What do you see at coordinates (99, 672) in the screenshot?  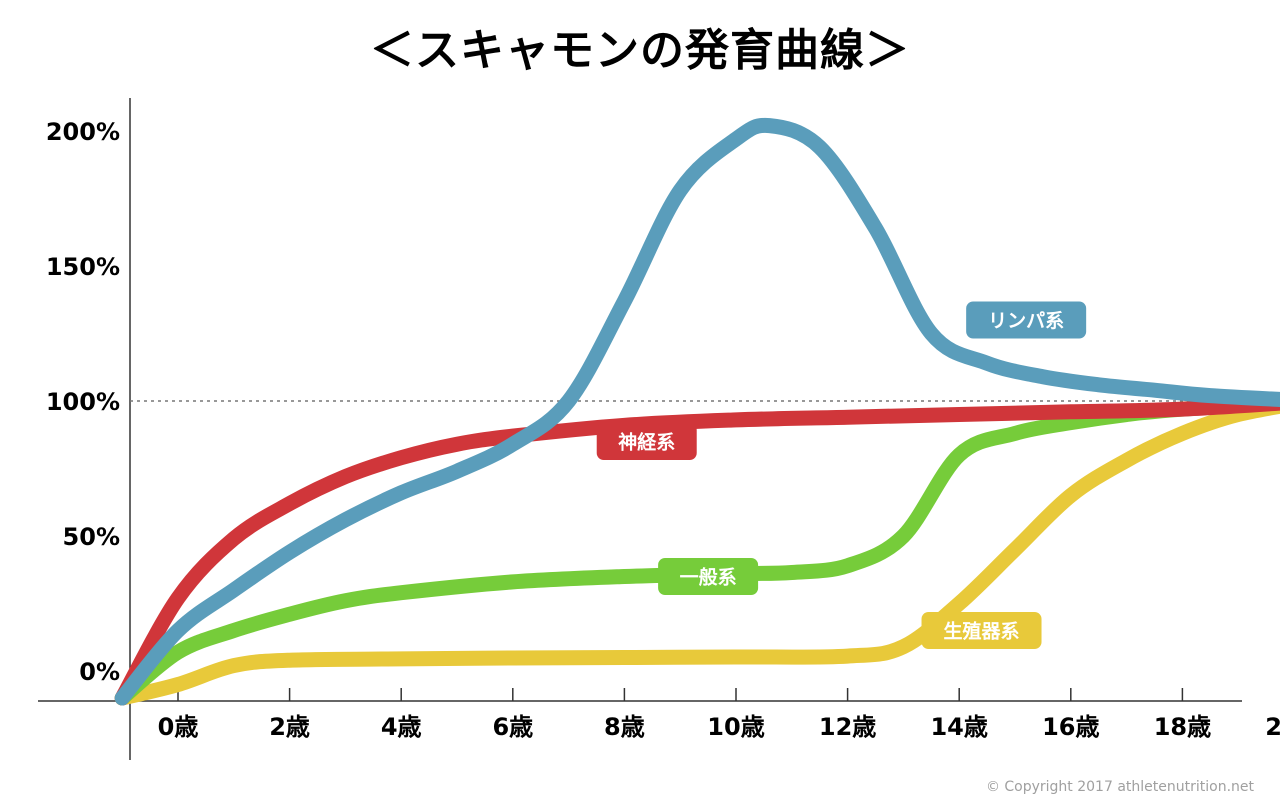 I see `y-tick-label: 0%` at bounding box center [99, 672].